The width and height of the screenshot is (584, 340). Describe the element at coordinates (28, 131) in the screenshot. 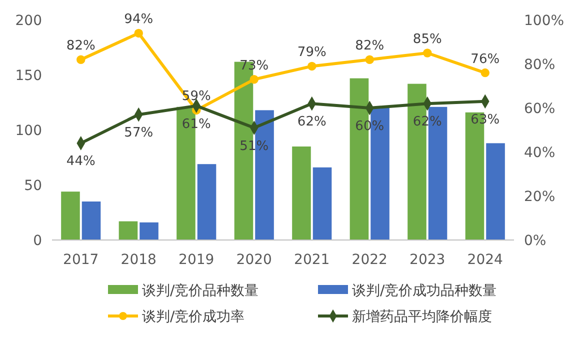

I see `y-tick-label: 100` at that location.